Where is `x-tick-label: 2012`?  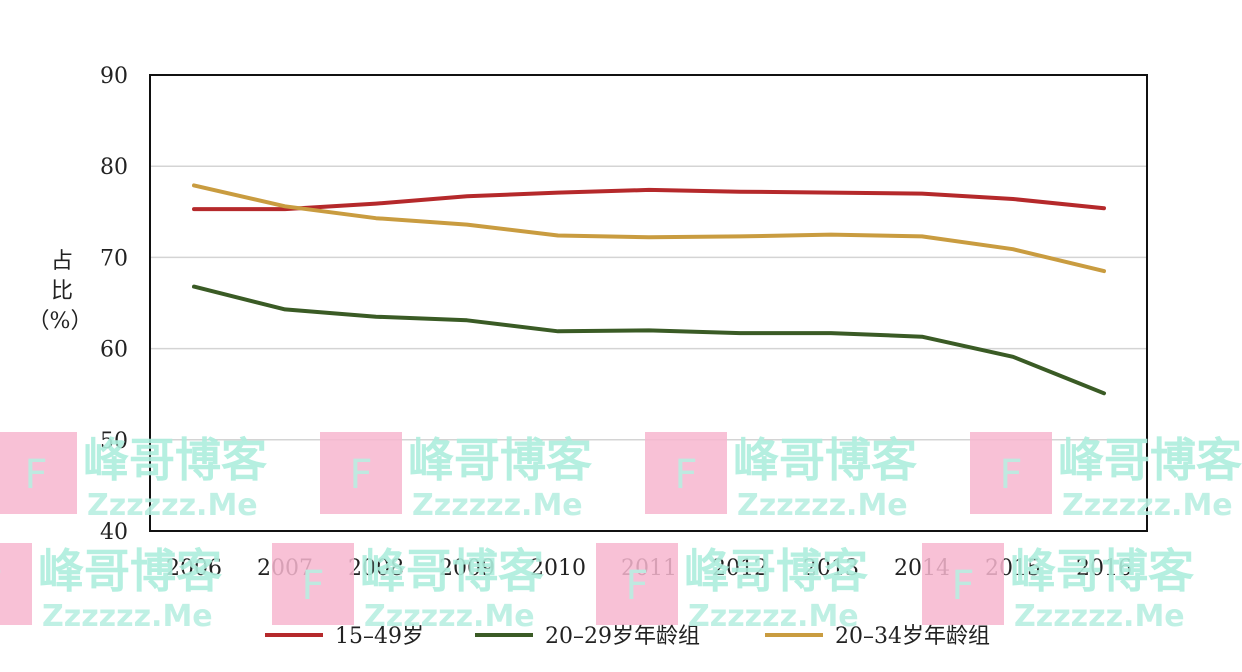 x-tick-label: 2012 is located at coordinates (740, 568).